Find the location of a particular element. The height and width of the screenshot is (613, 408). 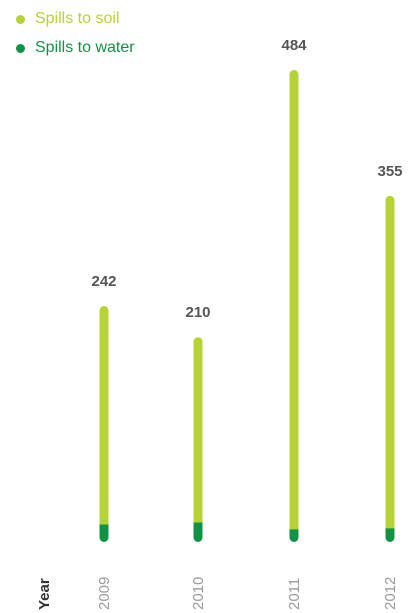

data-label-total-2010: 210 is located at coordinates (197, 312).